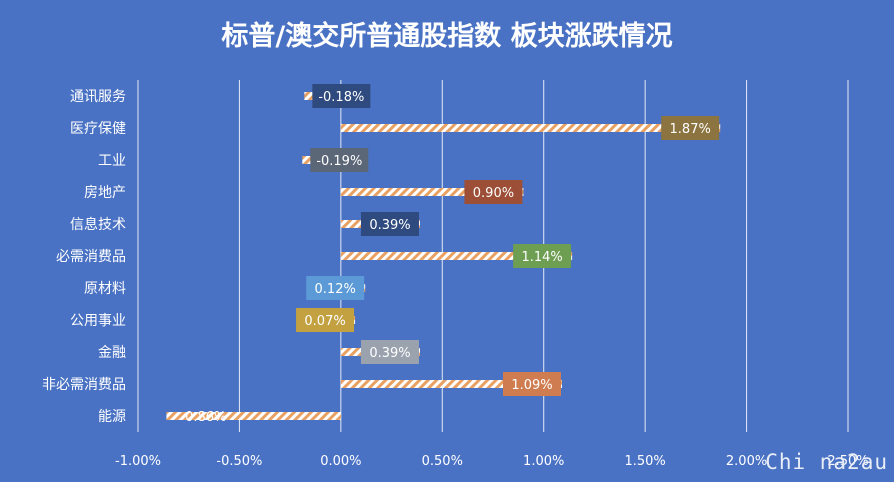  I want to click on category-label: 非必需消费品, so click(84, 385).